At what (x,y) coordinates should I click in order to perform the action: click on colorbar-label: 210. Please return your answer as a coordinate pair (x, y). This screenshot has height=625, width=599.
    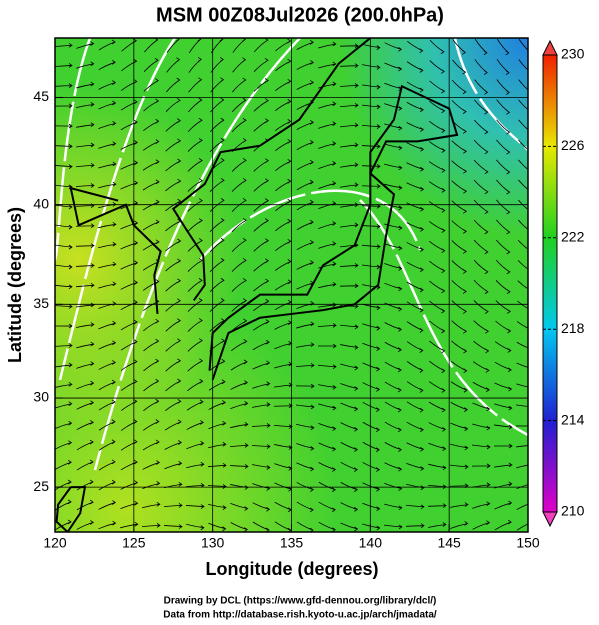
    Looking at the image, I should click on (573, 511).